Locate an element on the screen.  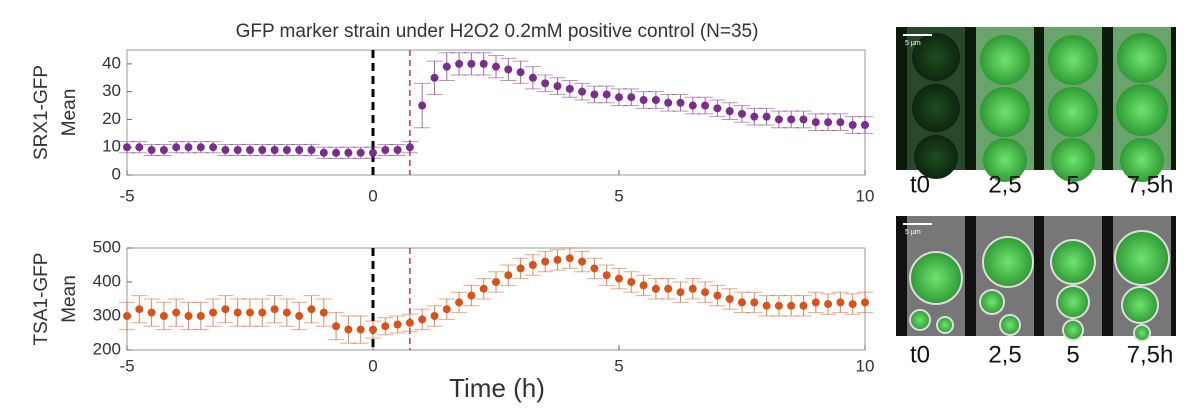
x-axis-label: Time (h) is located at coordinates (497, 388).